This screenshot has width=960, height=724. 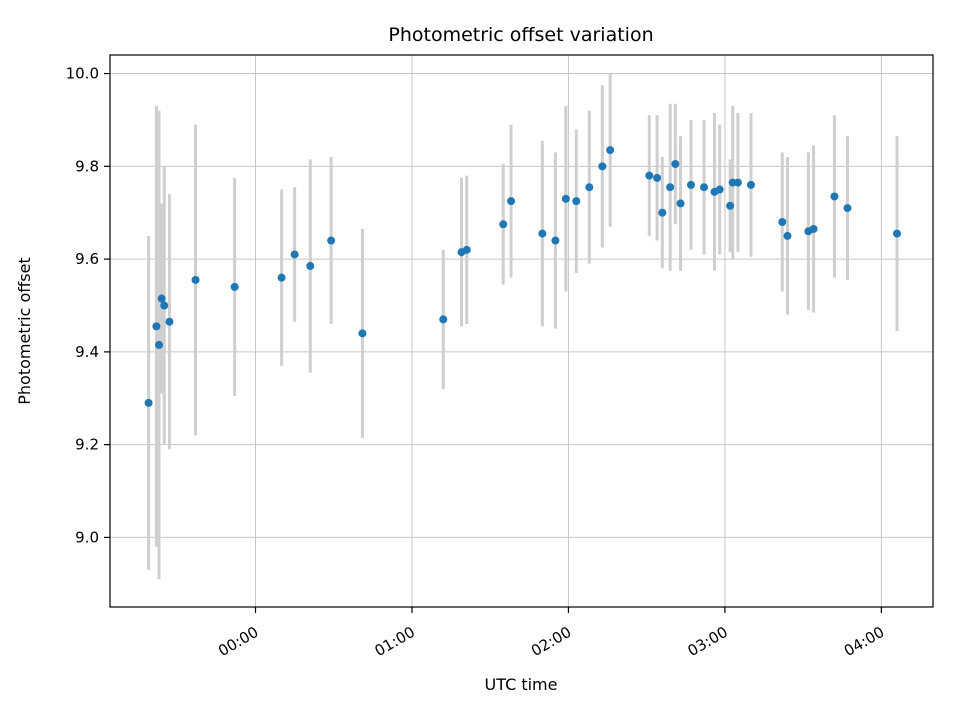 I want to click on y-tick-label: 9.6, so click(x=87, y=259).